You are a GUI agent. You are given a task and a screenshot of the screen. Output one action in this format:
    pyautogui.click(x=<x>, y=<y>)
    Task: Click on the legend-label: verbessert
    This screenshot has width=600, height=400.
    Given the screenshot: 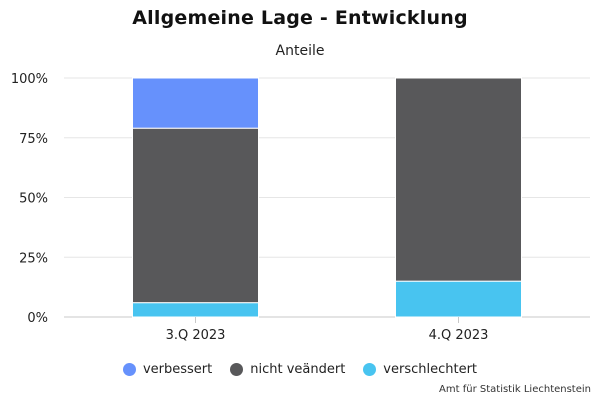 What is the action you would take?
    pyautogui.click(x=177, y=369)
    